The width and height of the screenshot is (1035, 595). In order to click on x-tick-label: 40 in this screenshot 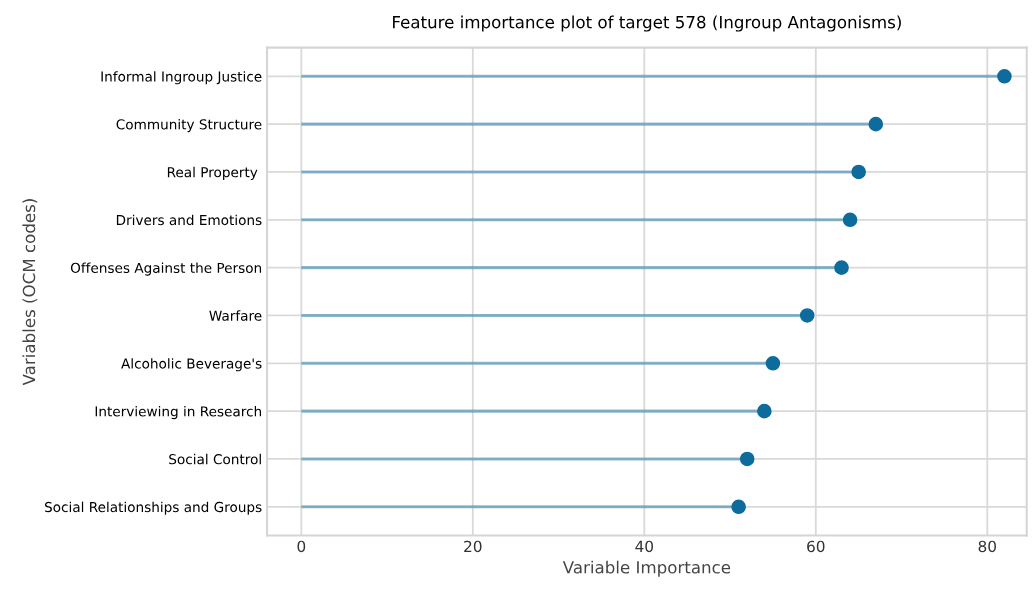, I will do `click(644, 546)`.